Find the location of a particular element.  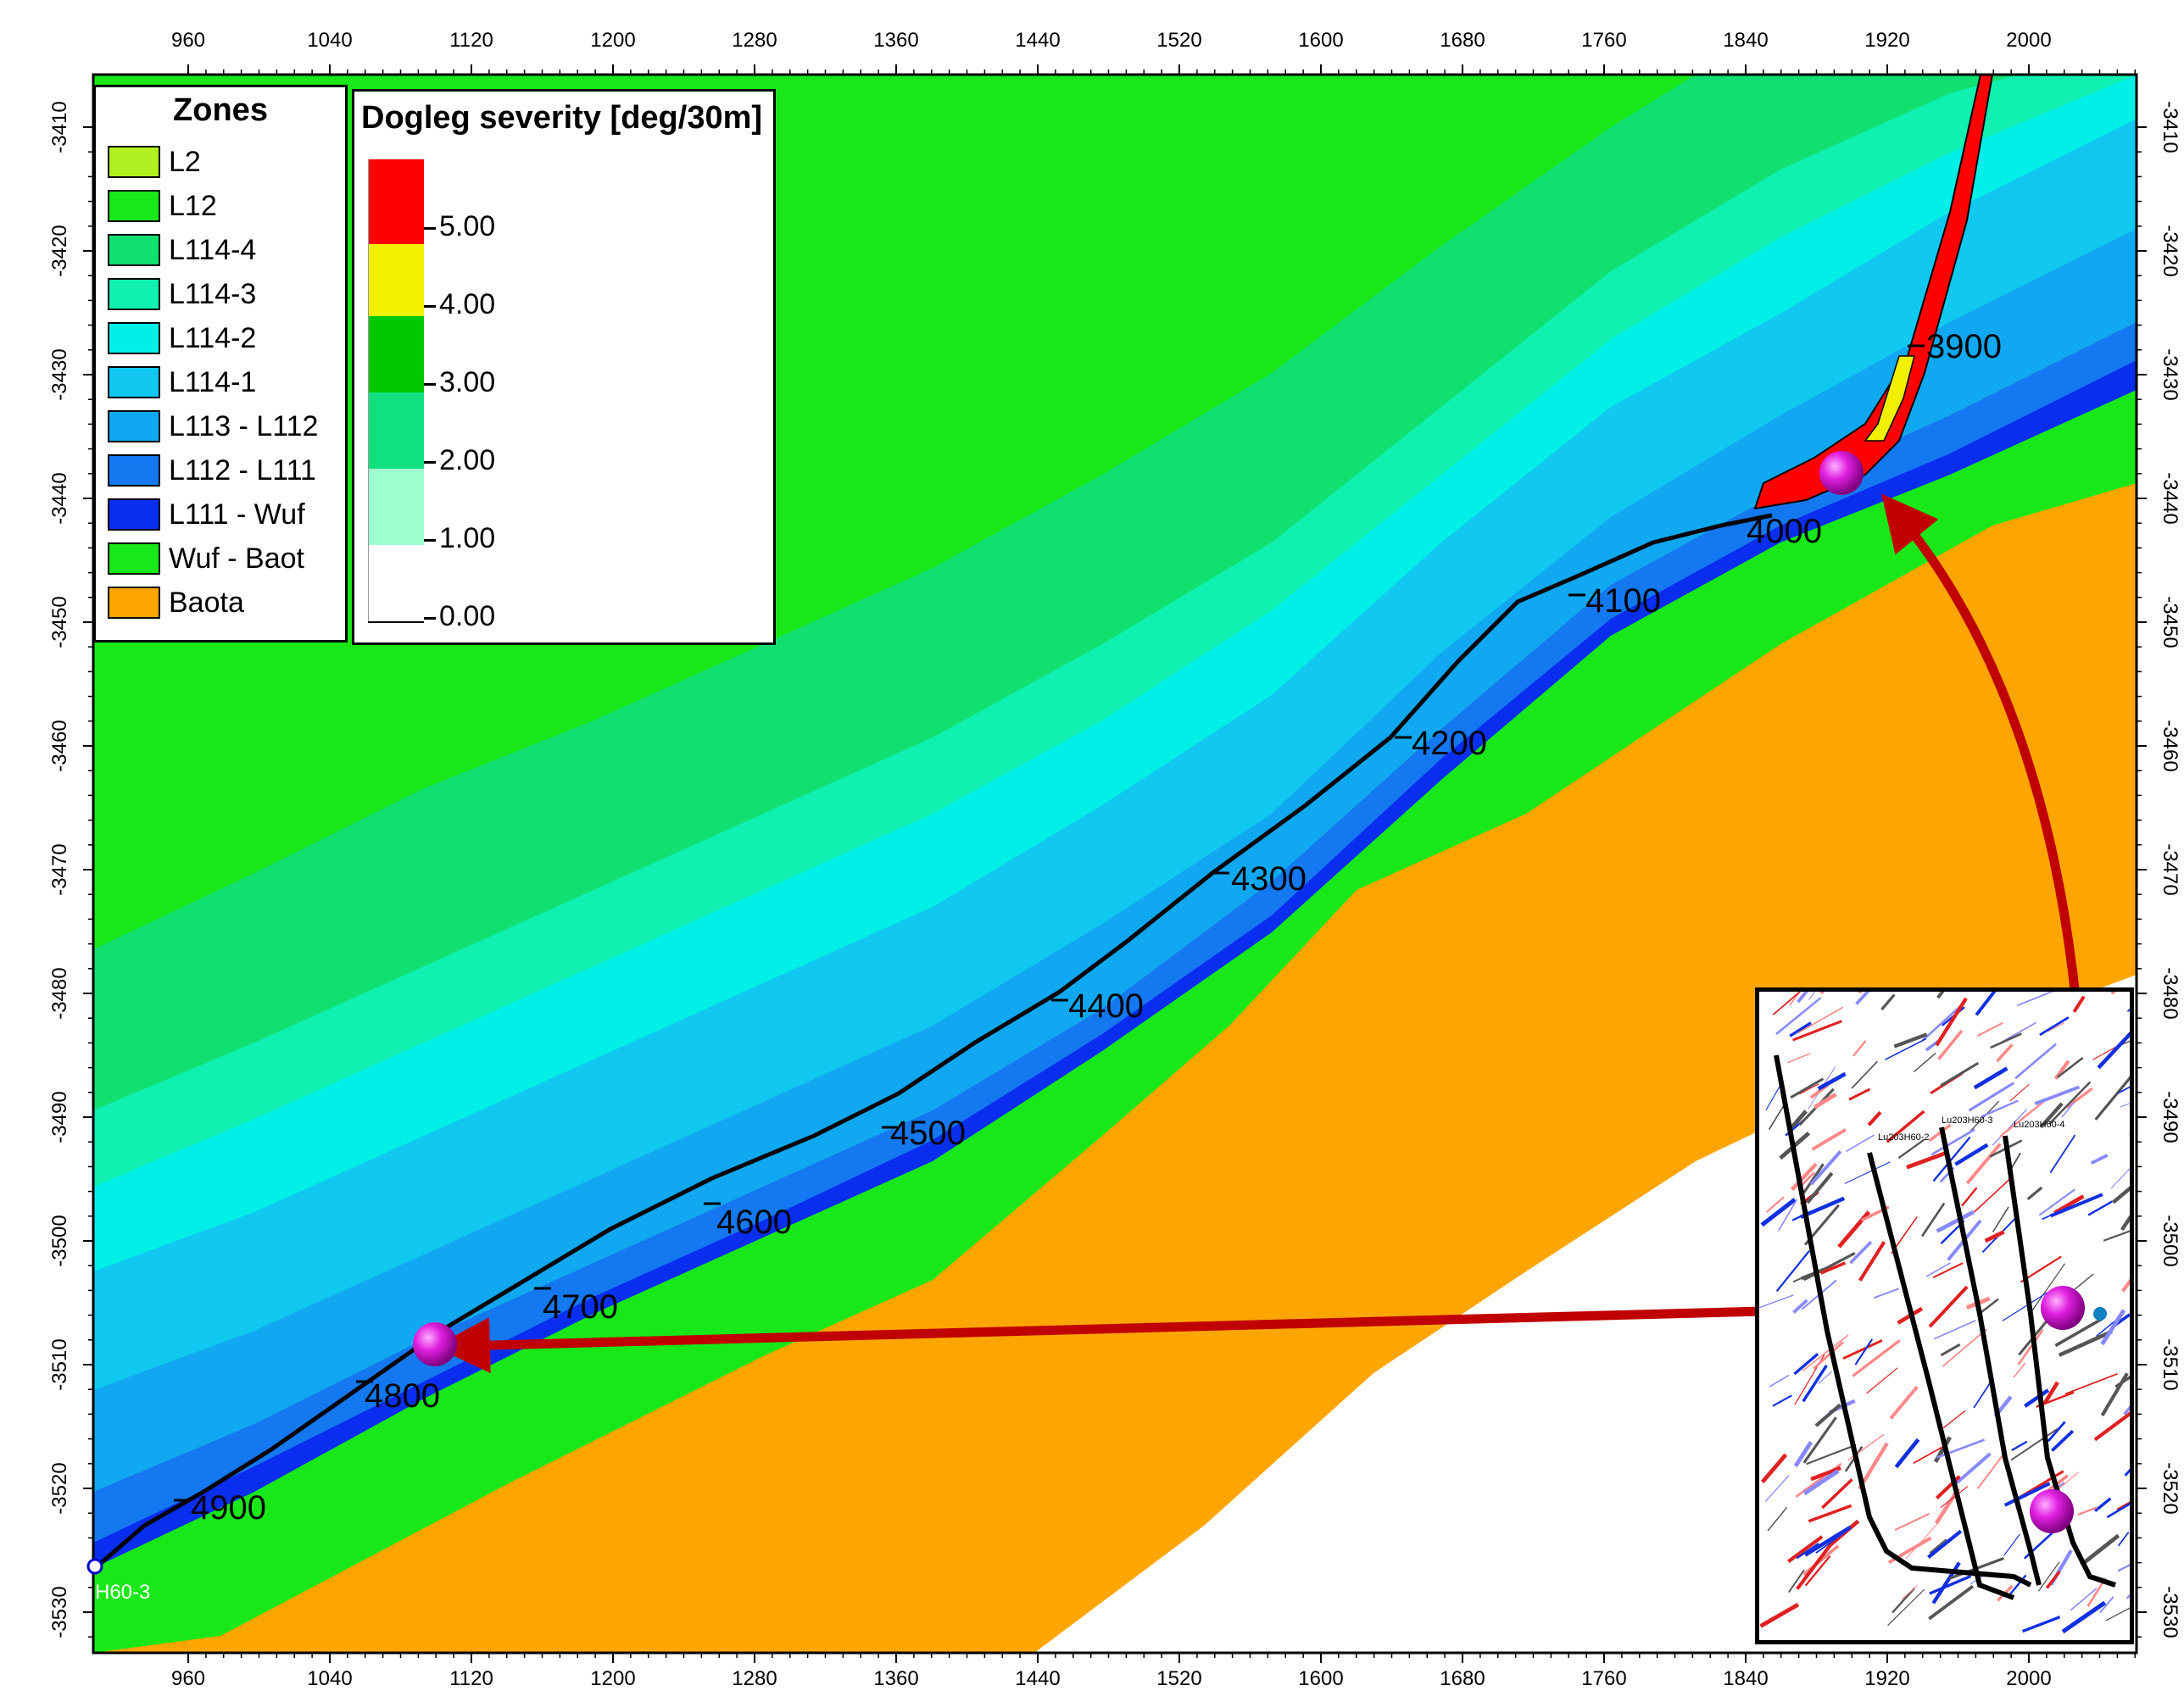

trajectory-dls-yellow is located at coordinates (1890, 398).